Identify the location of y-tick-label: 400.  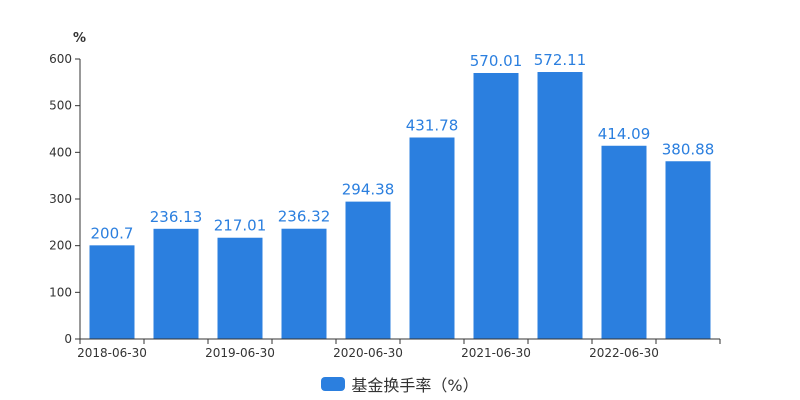
(60, 152).